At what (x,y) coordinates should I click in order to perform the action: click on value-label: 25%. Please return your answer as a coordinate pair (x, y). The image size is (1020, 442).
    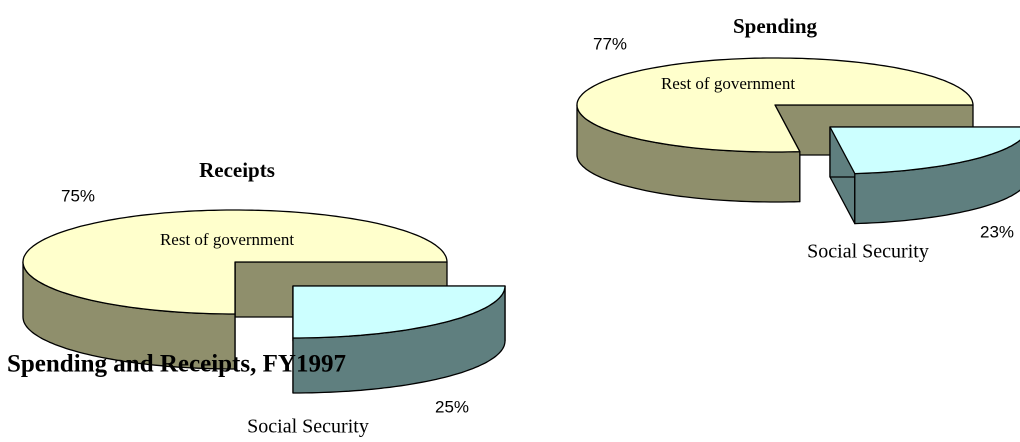
    Looking at the image, I should click on (452, 406).